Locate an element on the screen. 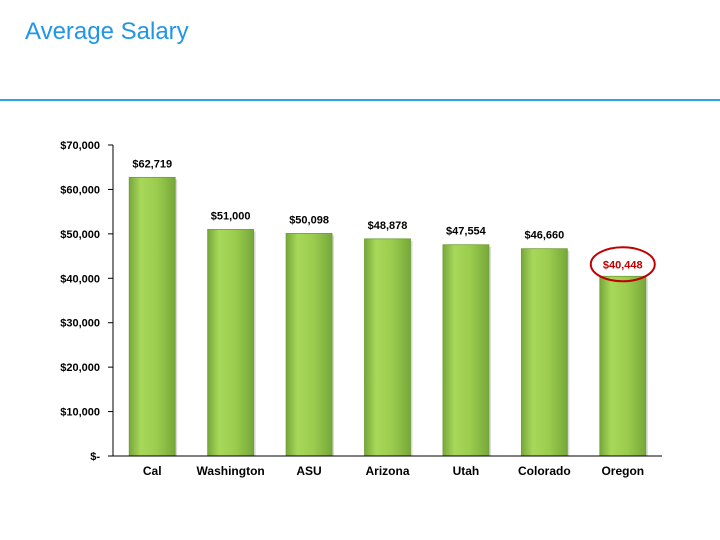  data-label: $48,878 is located at coordinates (388, 226).